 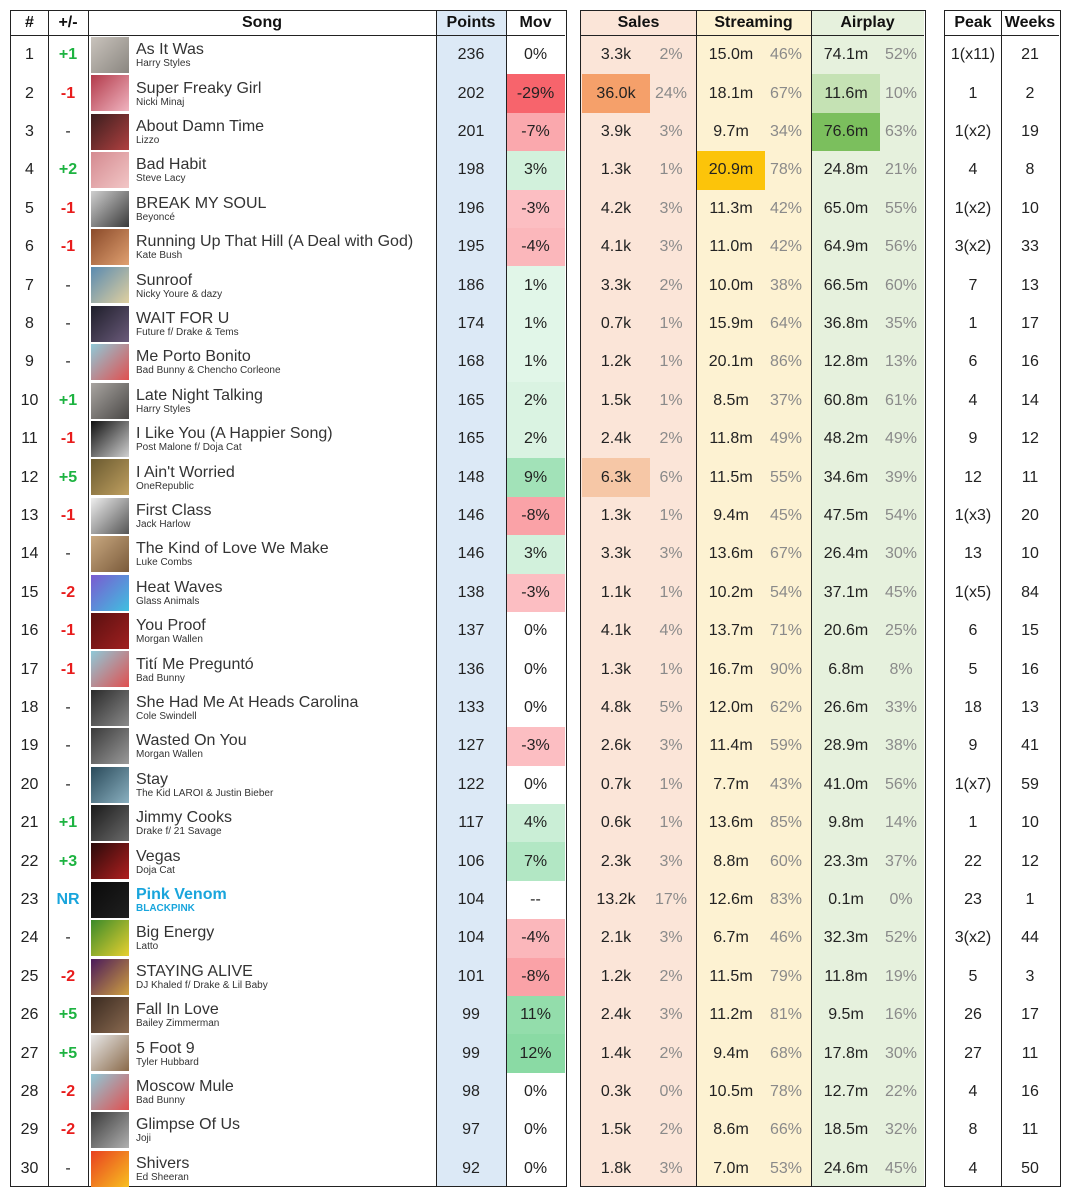 I want to click on change-cell: +3, so click(x=68, y=861).